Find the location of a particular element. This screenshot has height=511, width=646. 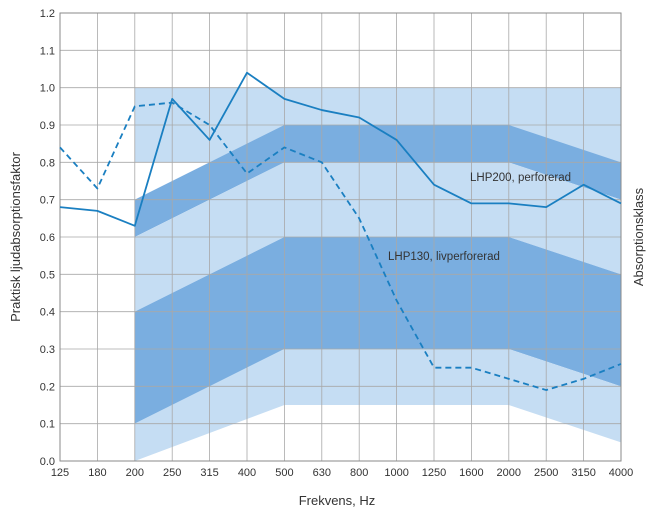

x-tick-label: 3150 is located at coordinates (583, 473).